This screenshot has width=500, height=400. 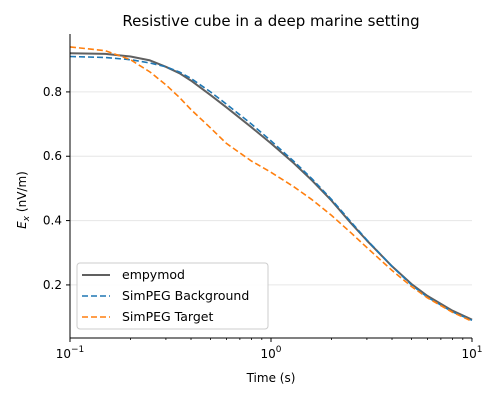 What do you see at coordinates (271, 378) in the screenshot?
I see `x-axis-label: Time (s)` at bounding box center [271, 378].